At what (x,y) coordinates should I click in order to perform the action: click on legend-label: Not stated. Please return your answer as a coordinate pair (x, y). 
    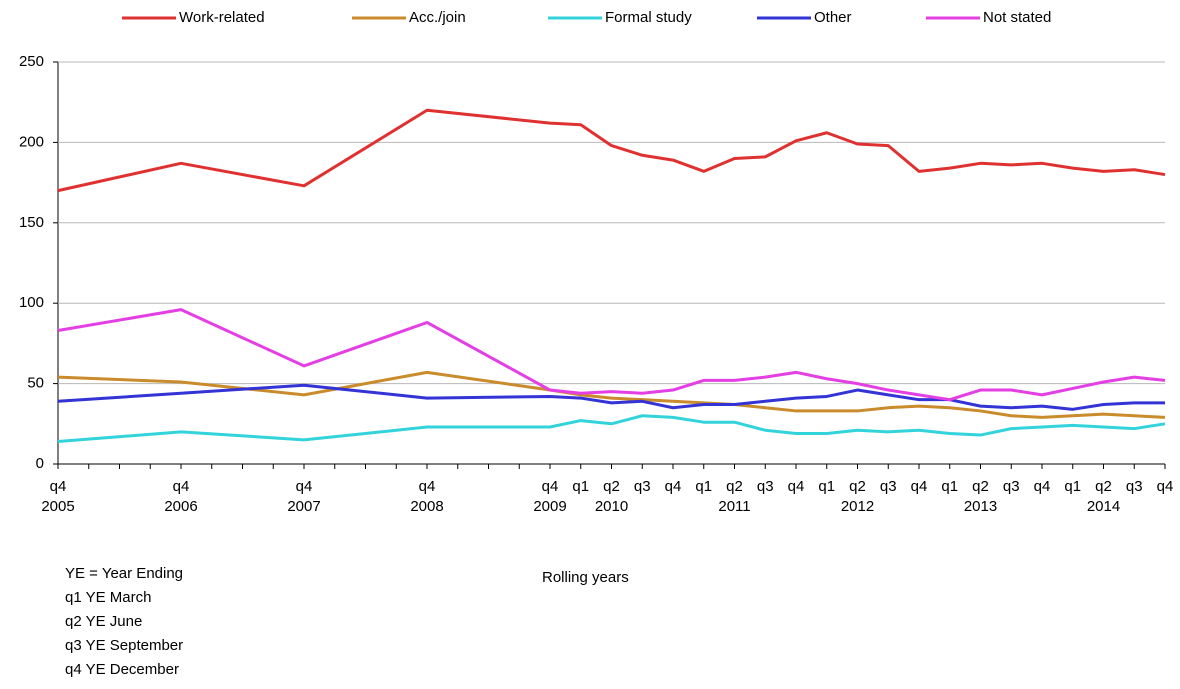
    Looking at the image, I should click on (1017, 17).